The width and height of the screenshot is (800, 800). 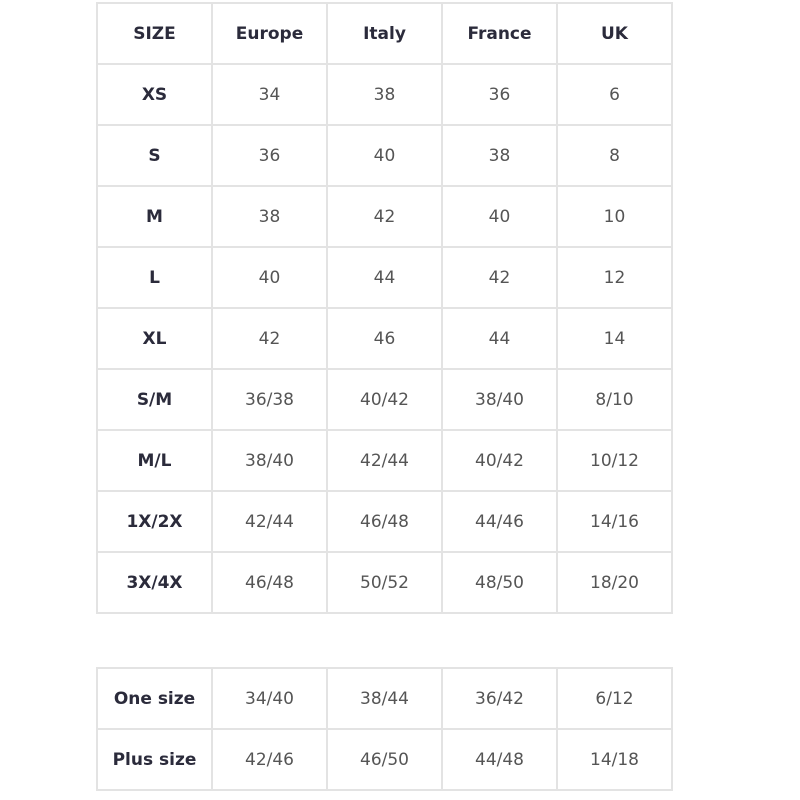 I want to click on size-value-cell: 42/46, so click(x=269, y=759).